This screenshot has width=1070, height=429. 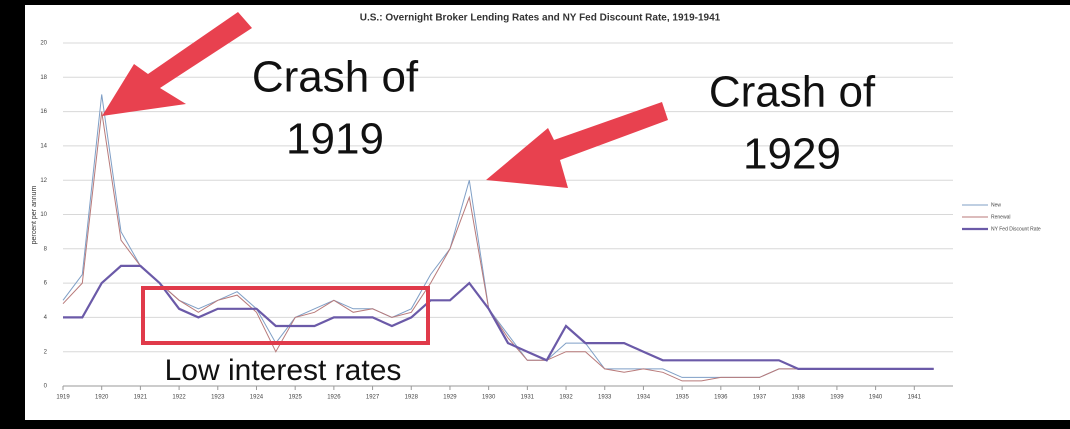 What do you see at coordinates (412, 398) in the screenshot?
I see `x-tick-label: 1928` at bounding box center [412, 398].